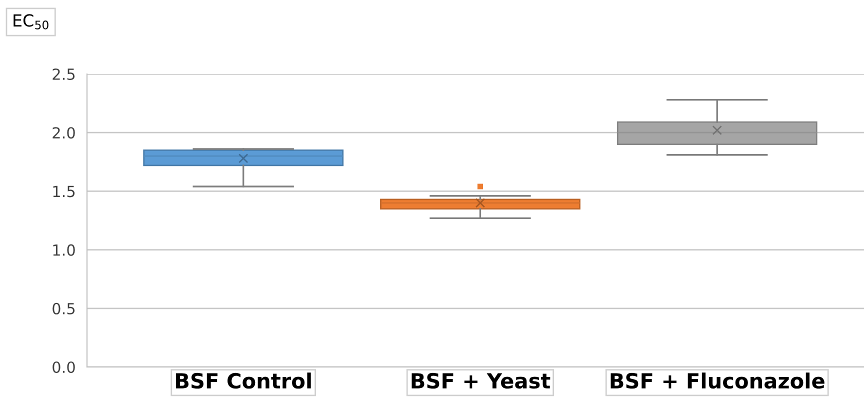 This screenshot has height=402, width=864. What do you see at coordinates (481, 380) in the screenshot?
I see `x-tick-label: BSF + Yeast` at bounding box center [481, 380].